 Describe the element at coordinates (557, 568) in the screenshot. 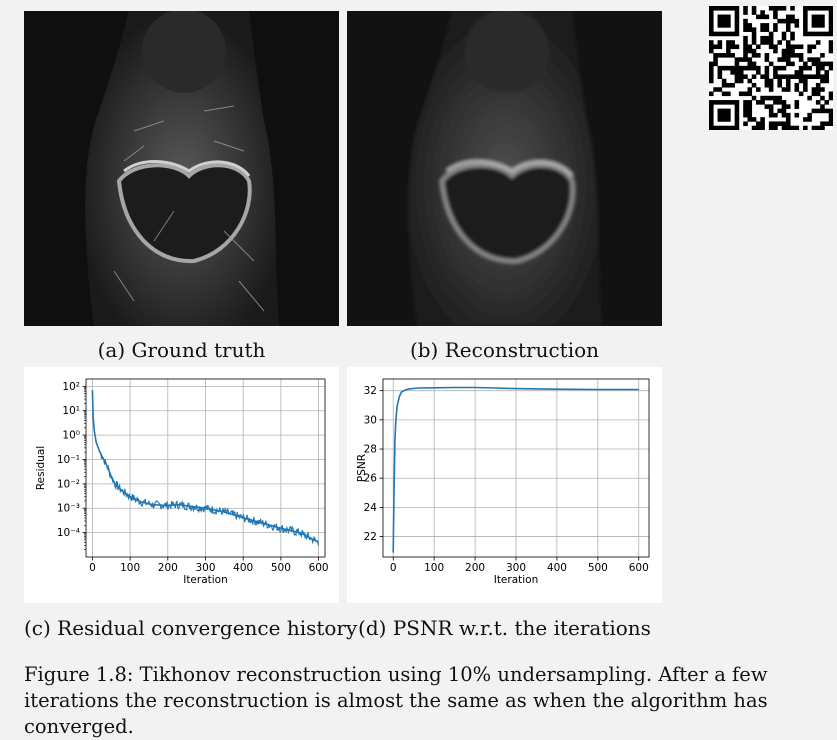

I see `psnr-xtick-label: 400` at that location.